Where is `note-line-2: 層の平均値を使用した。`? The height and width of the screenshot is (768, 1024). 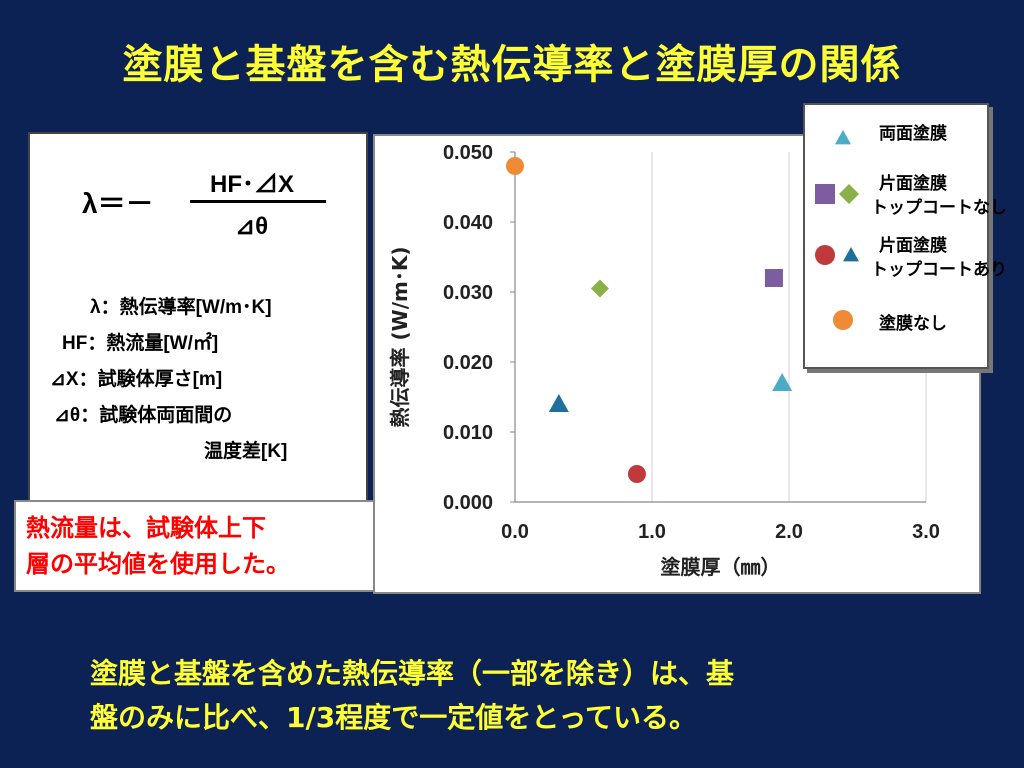 note-line-2: 層の平均値を使用した。 is located at coordinates (158, 564).